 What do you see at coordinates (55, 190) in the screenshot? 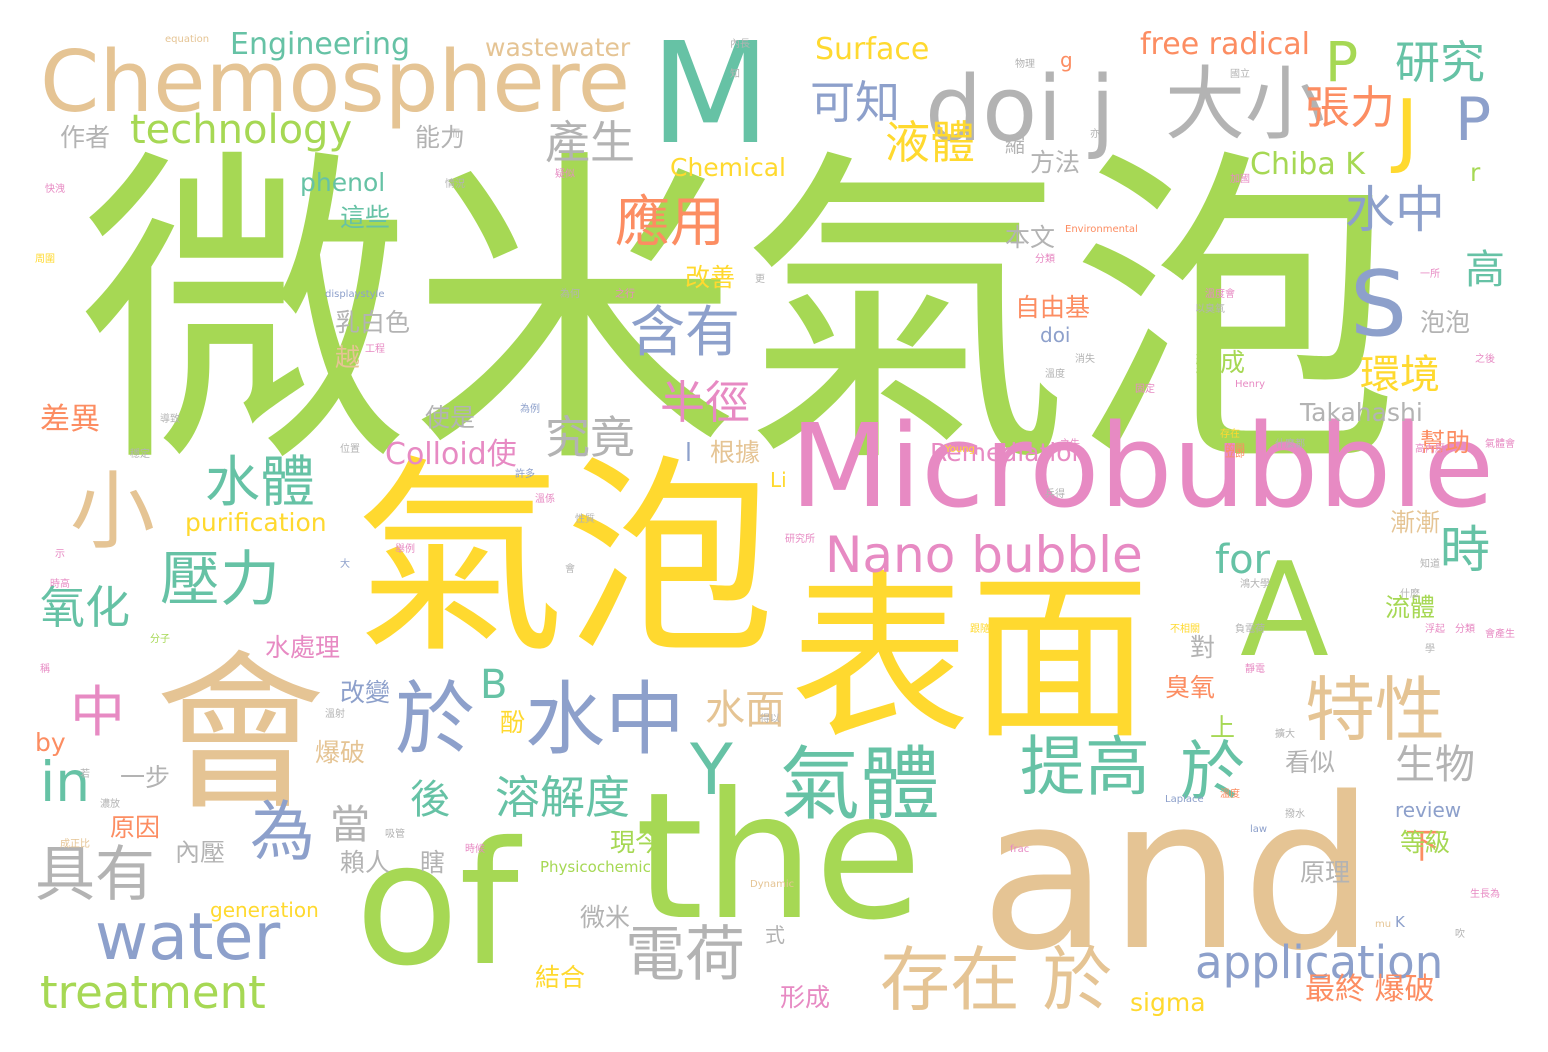
I see `word-130: 快洩` at bounding box center [55, 190].